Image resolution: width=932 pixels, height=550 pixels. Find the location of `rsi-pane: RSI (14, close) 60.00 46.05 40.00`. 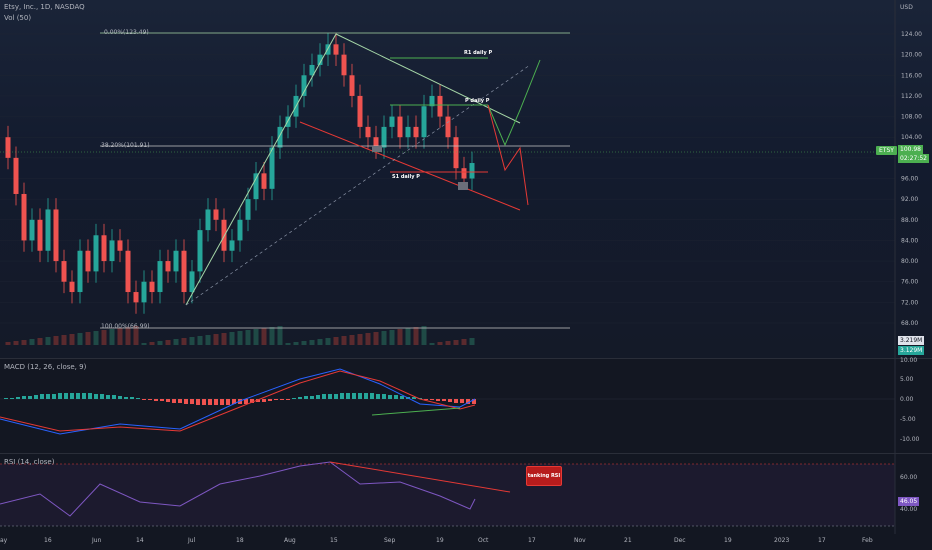

rsi-pane: RSI (14, close) 60.00 46.05 40.00 is located at coordinates (466, 494).